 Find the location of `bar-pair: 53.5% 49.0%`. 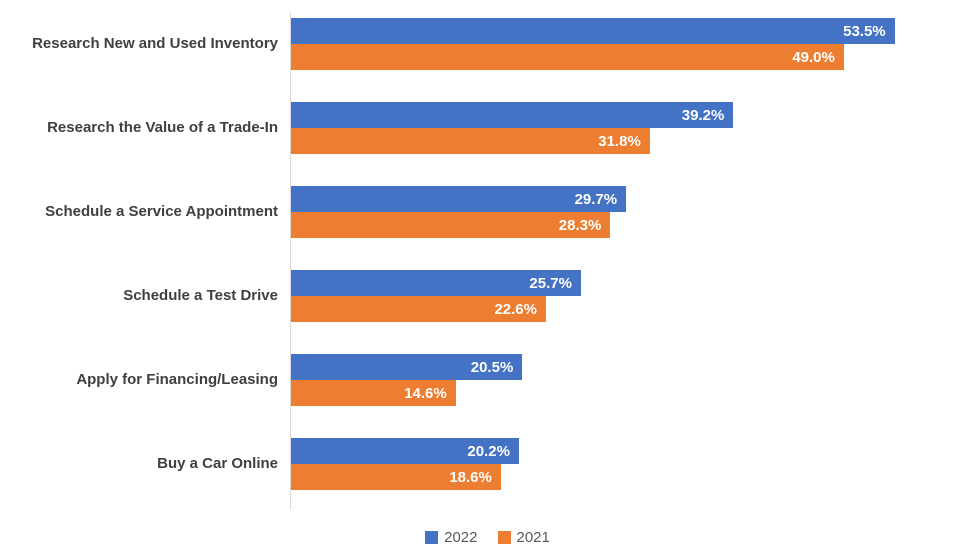

bar-pair: 53.5% 49.0% is located at coordinates (629, 44).